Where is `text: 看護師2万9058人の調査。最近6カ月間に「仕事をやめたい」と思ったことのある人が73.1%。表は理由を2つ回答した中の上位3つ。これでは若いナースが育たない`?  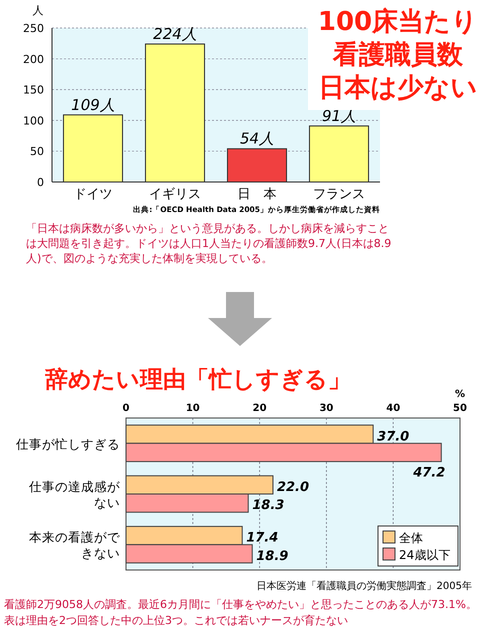 text: 看護師2万9058人の調査。最近6カ月間に「仕事をやめたい」と思ったことのある人が73.1%。表は理由を2つ回答した中の上位3つ。これでは若いナースが育たない is located at coordinates (240, 612).